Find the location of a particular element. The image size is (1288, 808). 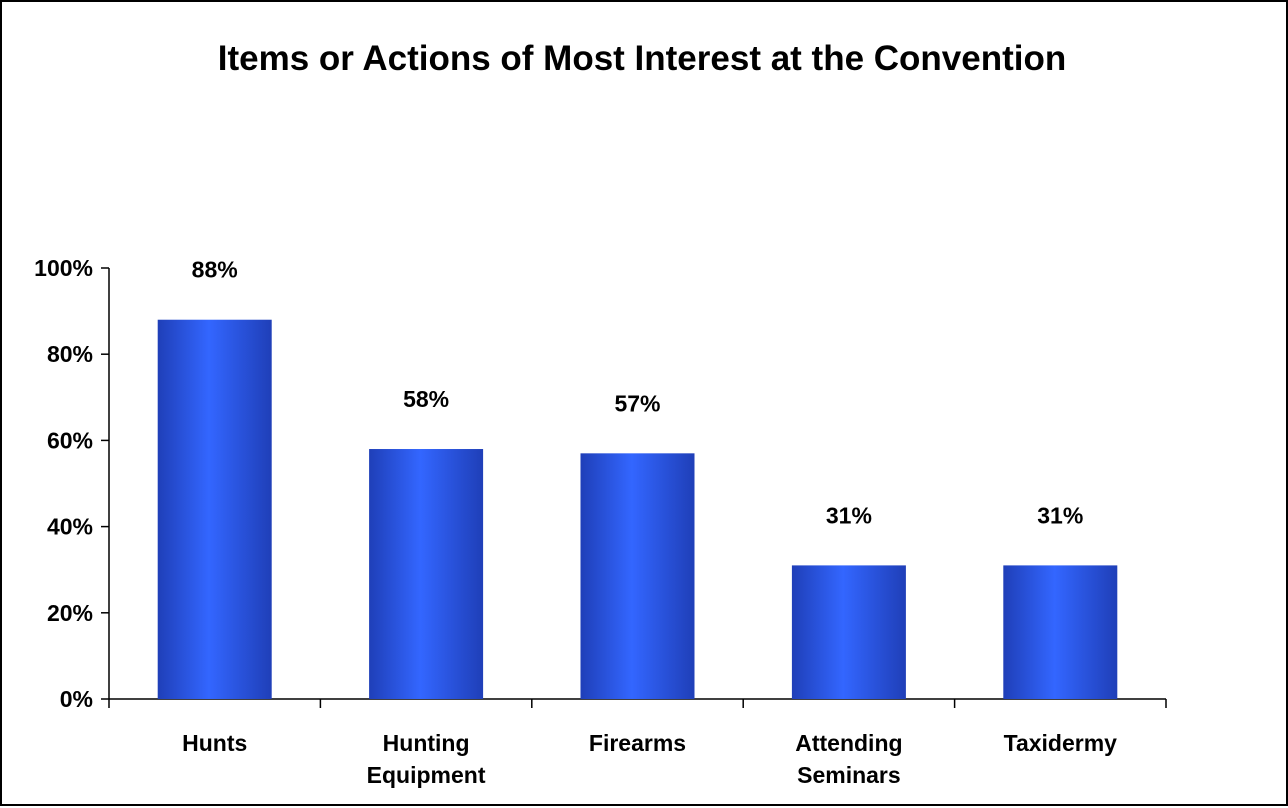

y-tick-label: 20% is located at coordinates (70, 613).